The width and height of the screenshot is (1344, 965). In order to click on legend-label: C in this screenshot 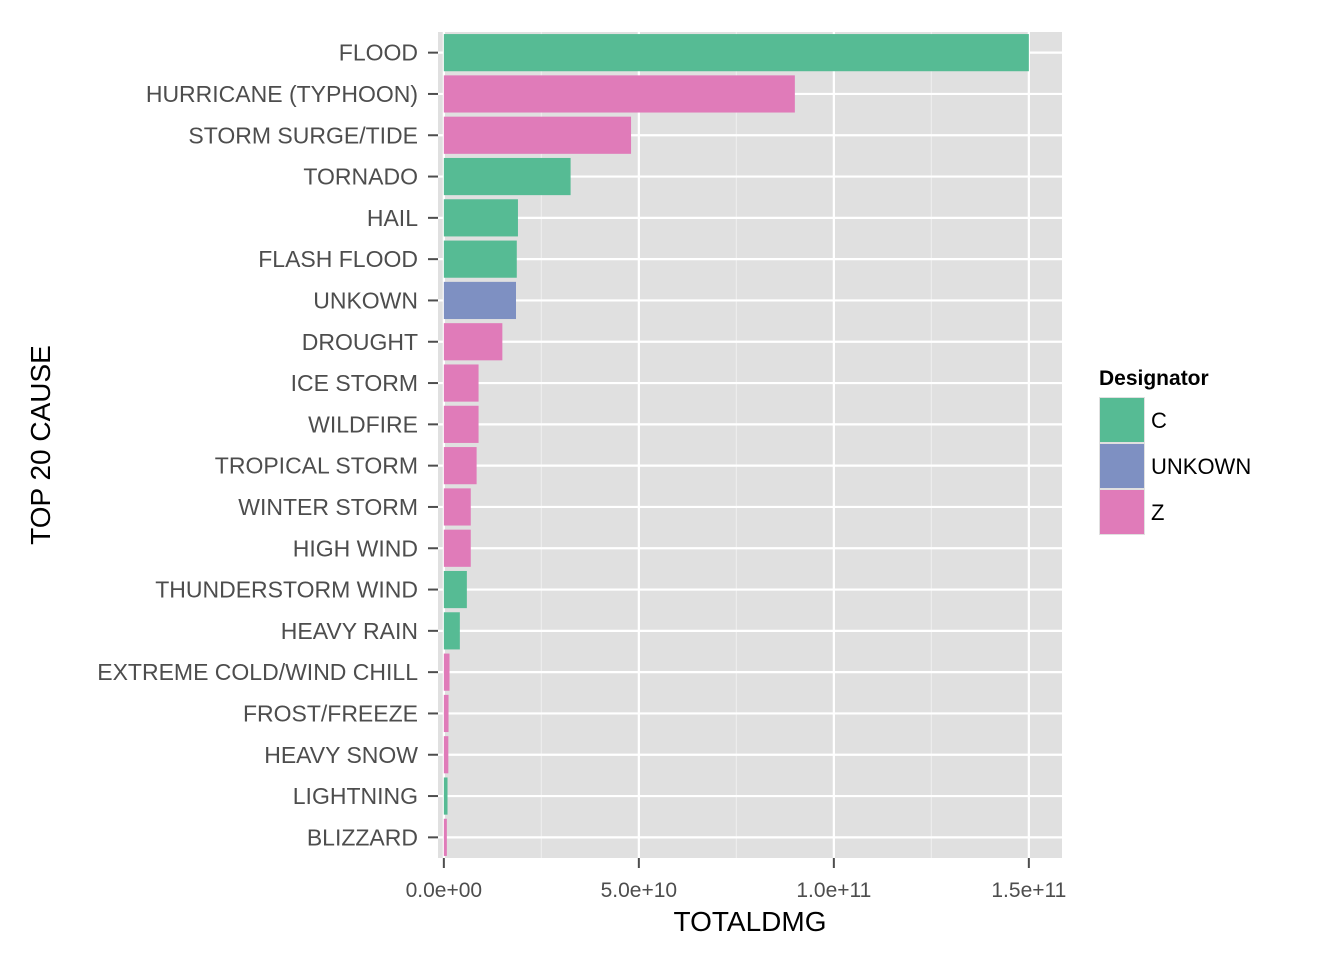, I will do `click(1159, 420)`.